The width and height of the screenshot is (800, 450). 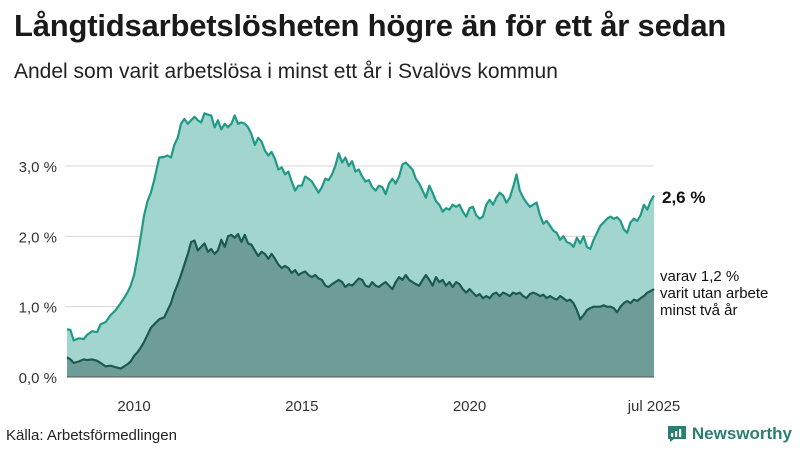 What do you see at coordinates (91, 435) in the screenshot?
I see `source-note: Källa: Arbetsförmedlingen` at bounding box center [91, 435].